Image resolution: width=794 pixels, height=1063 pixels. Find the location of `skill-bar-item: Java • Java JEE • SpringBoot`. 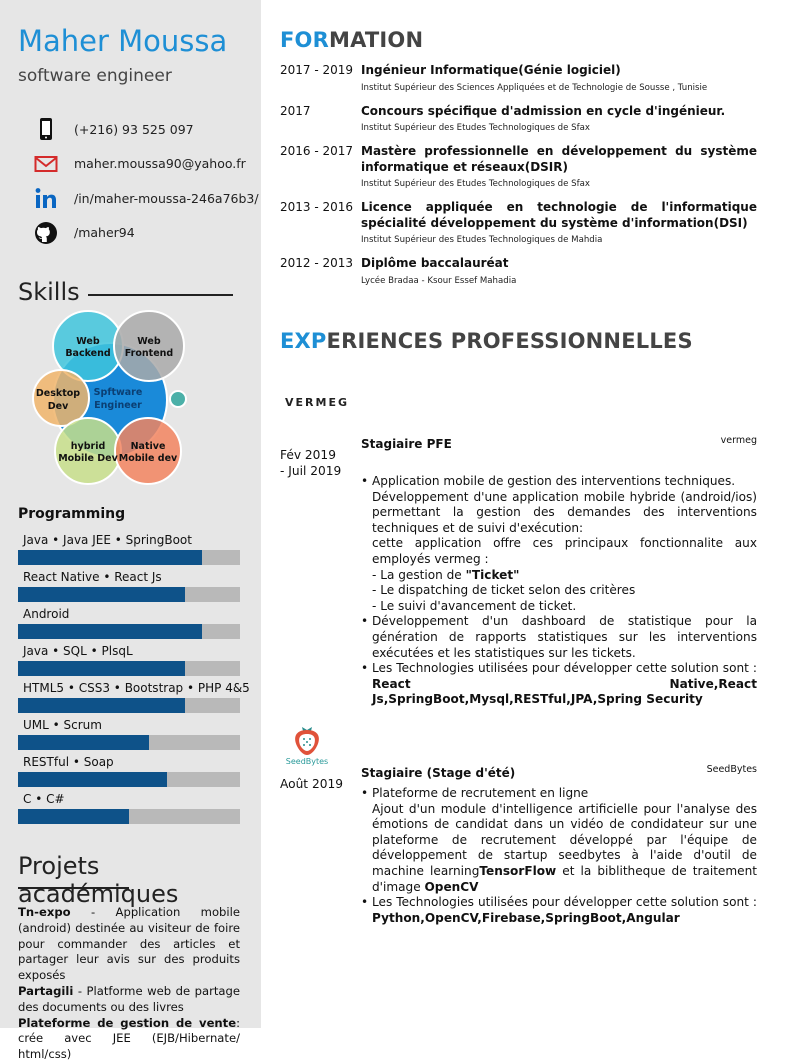

skill-bar-item: Java • Java JEE • SpringBoot is located at coordinates (129, 549).